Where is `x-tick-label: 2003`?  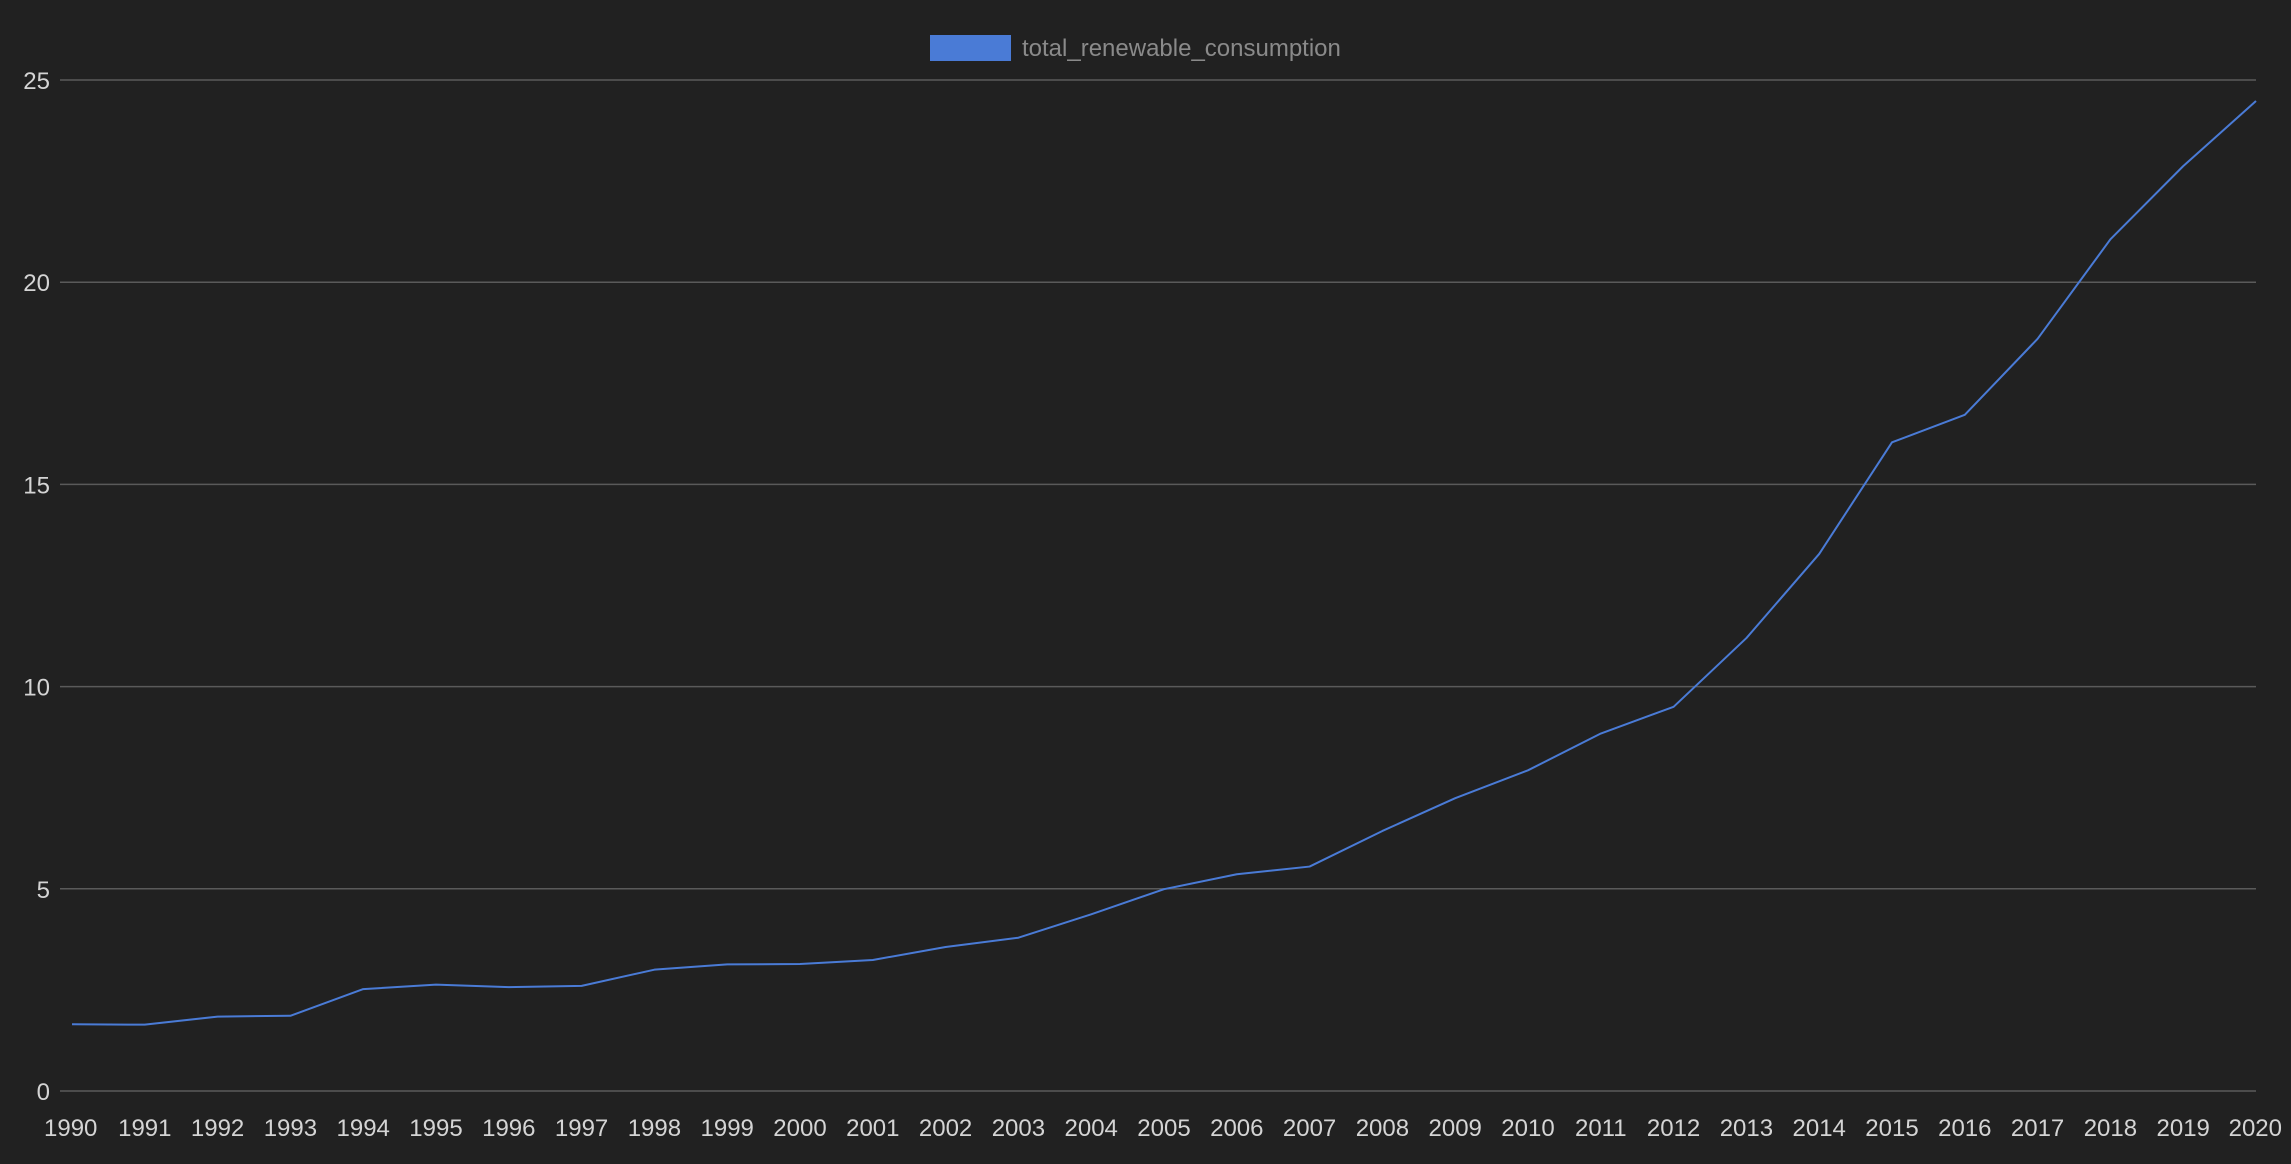
x-tick-label: 2003 is located at coordinates (1018, 1128).